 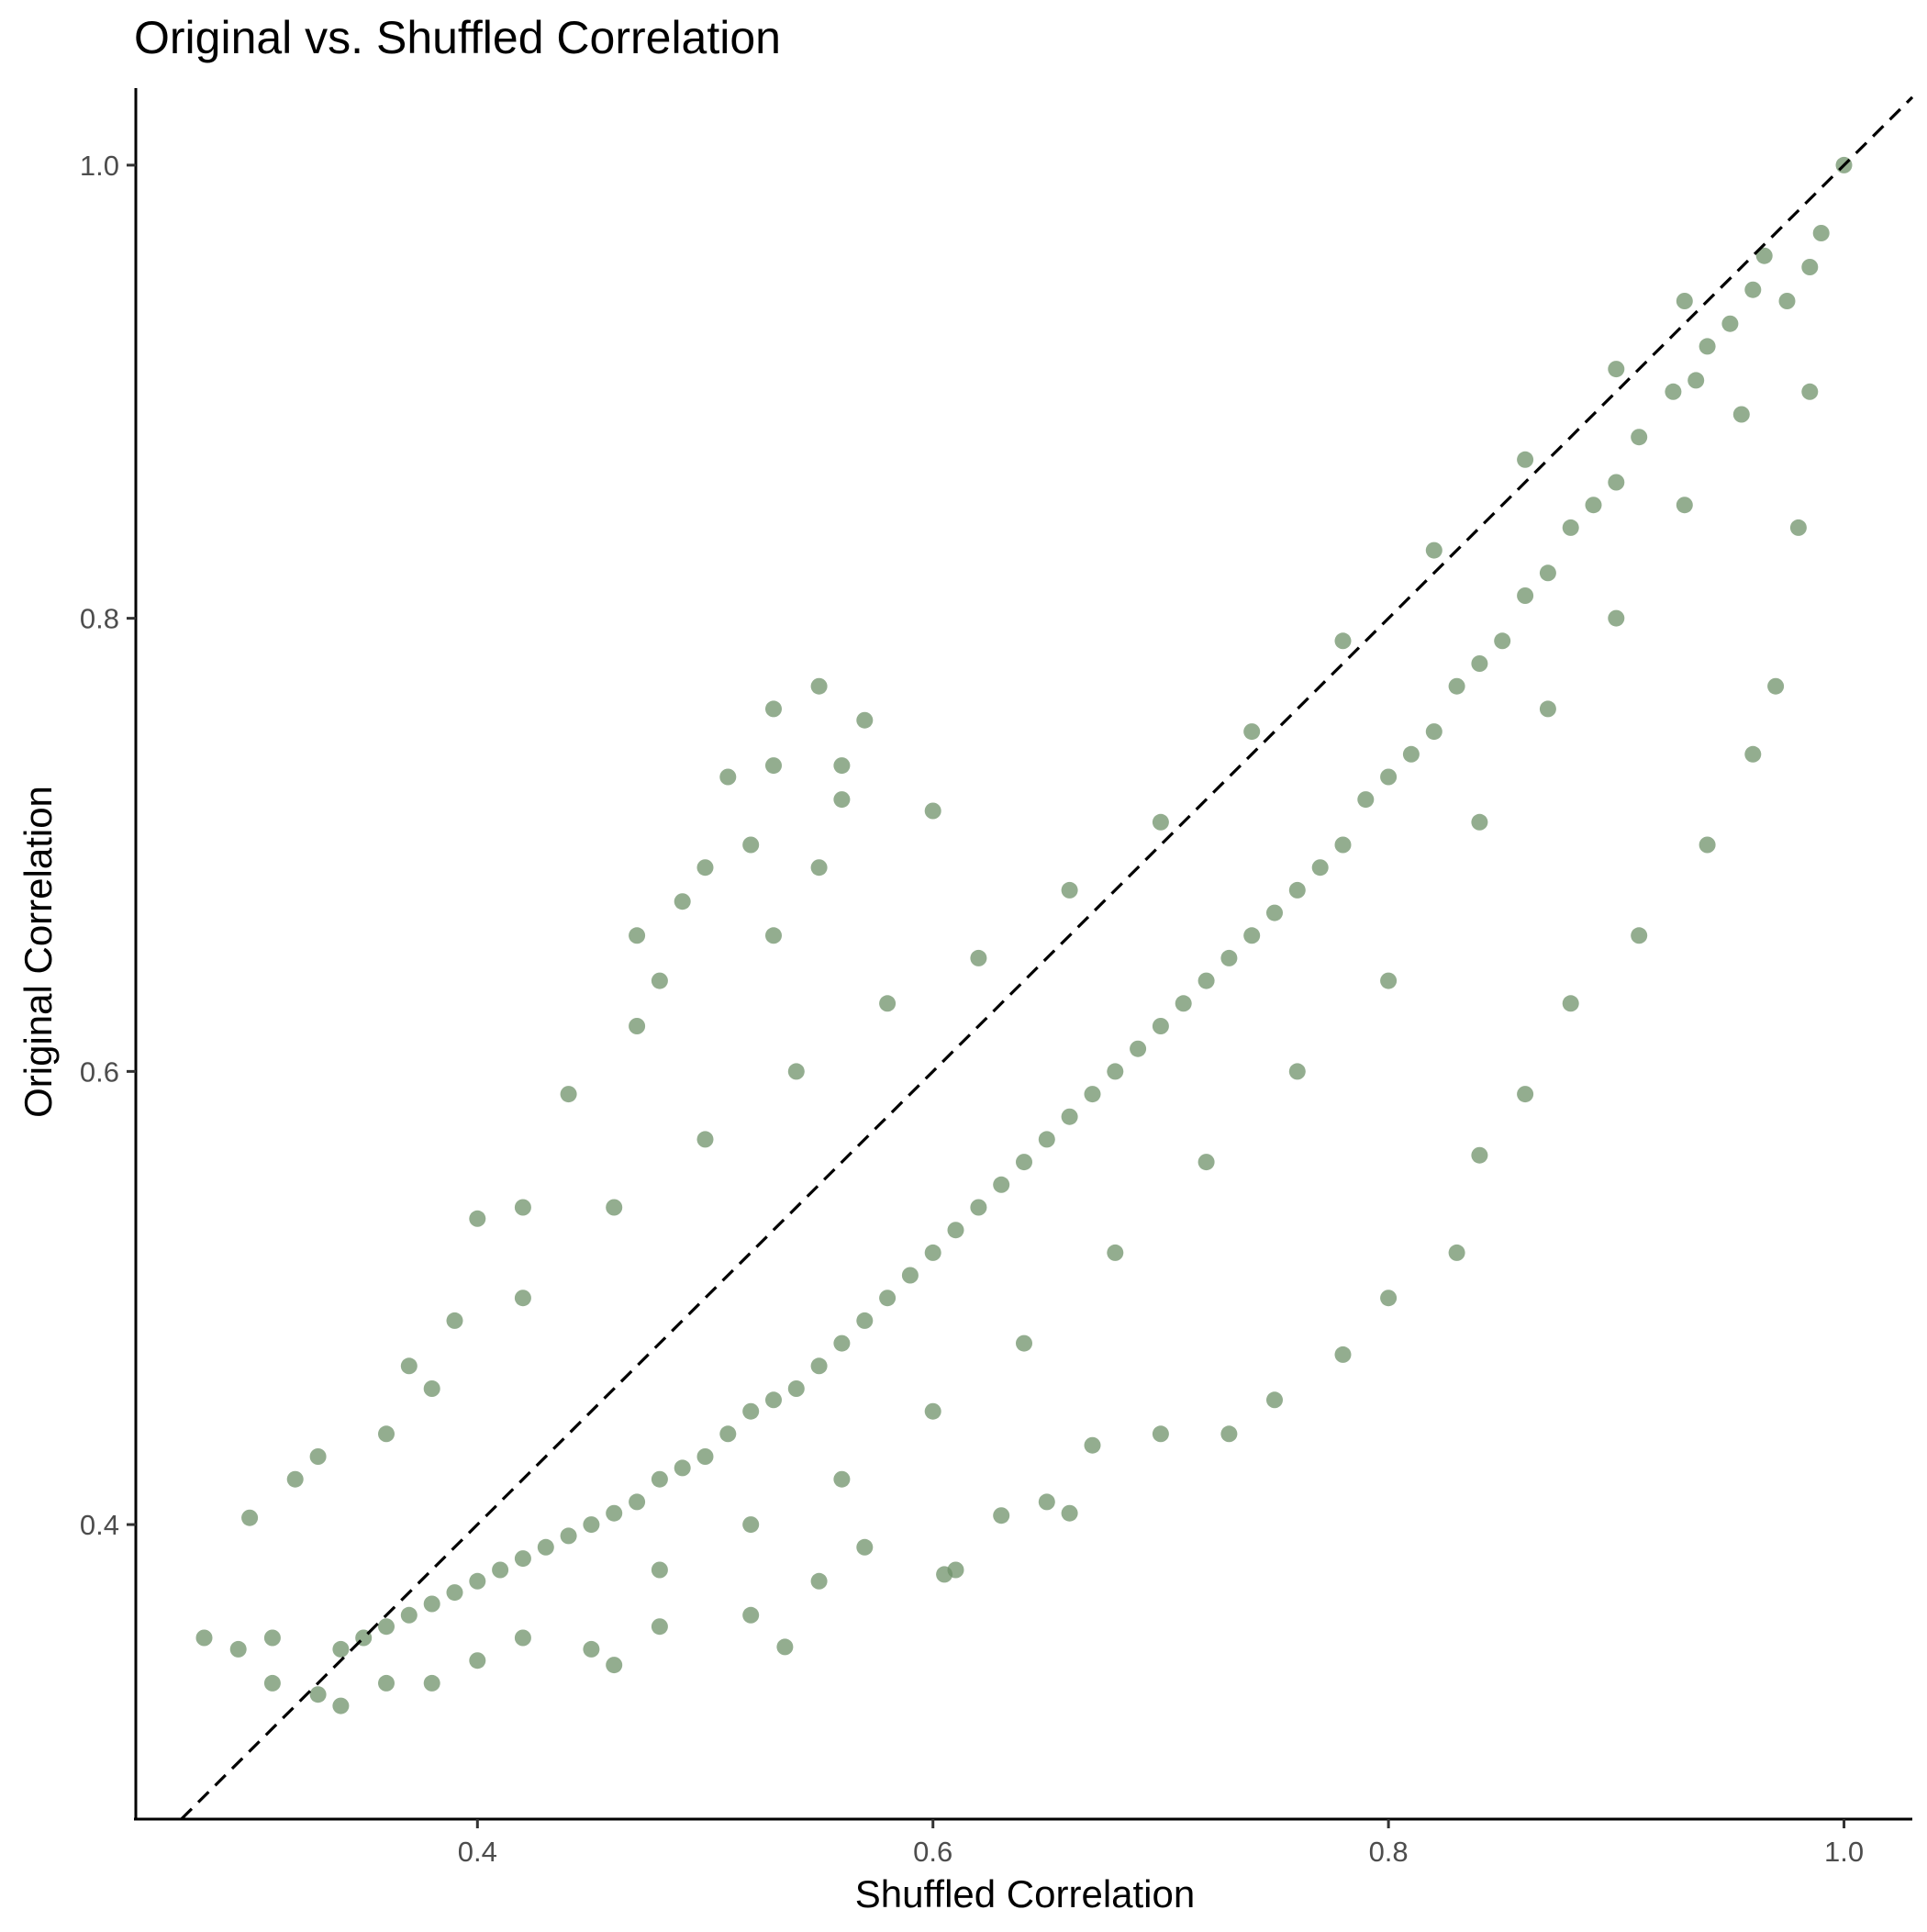 I want to click on y-tick-label: 1.0, so click(x=99, y=166).